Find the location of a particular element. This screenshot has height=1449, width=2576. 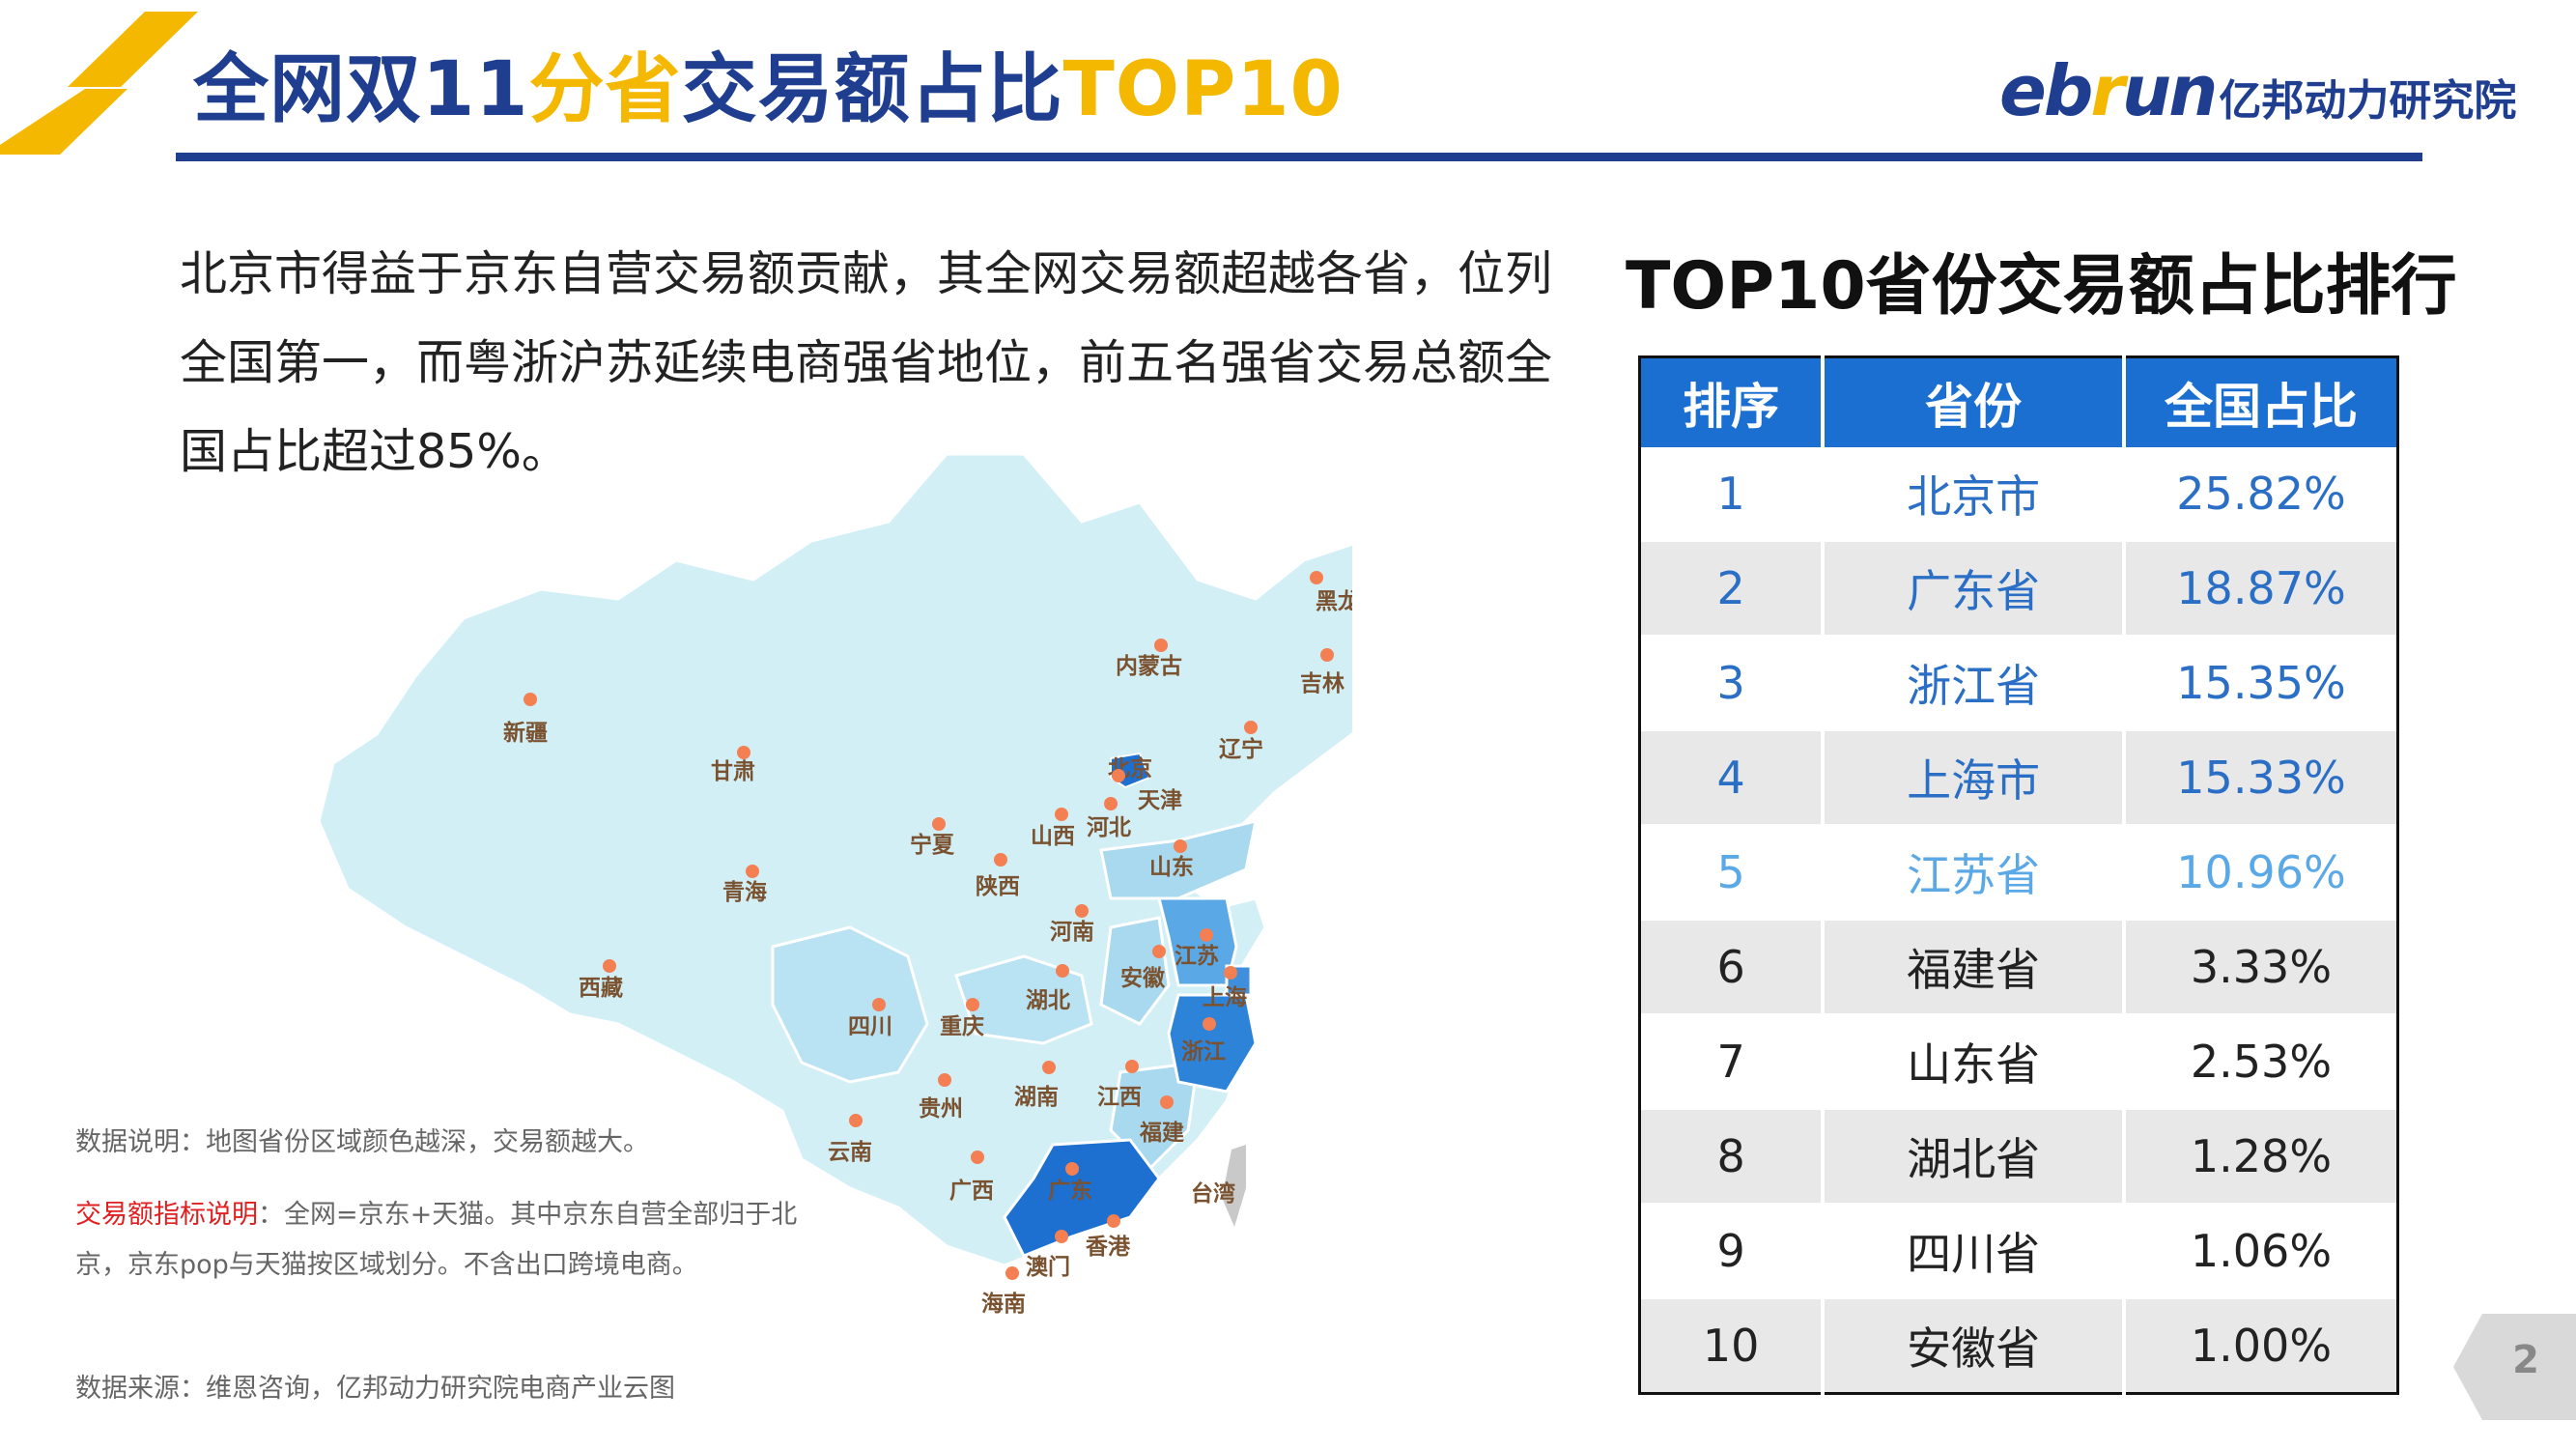

table-header-row: 排序 省份 全国占比 is located at coordinates (2018, 401).